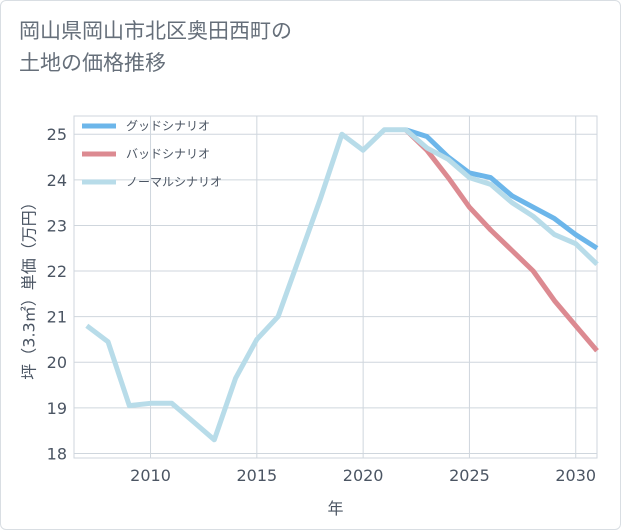 The image size is (621, 530). What do you see at coordinates (363, 475) in the screenshot?
I see `x-tick-label: 2020` at bounding box center [363, 475].